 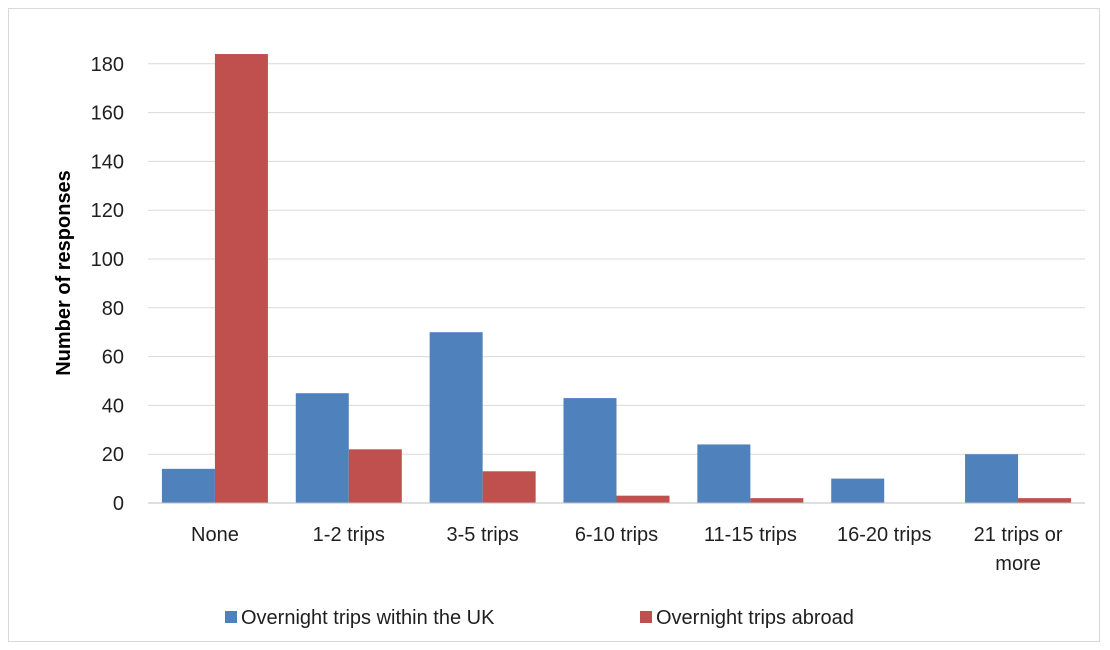 What do you see at coordinates (215, 535) in the screenshot?
I see `x-tick-label: None` at bounding box center [215, 535].